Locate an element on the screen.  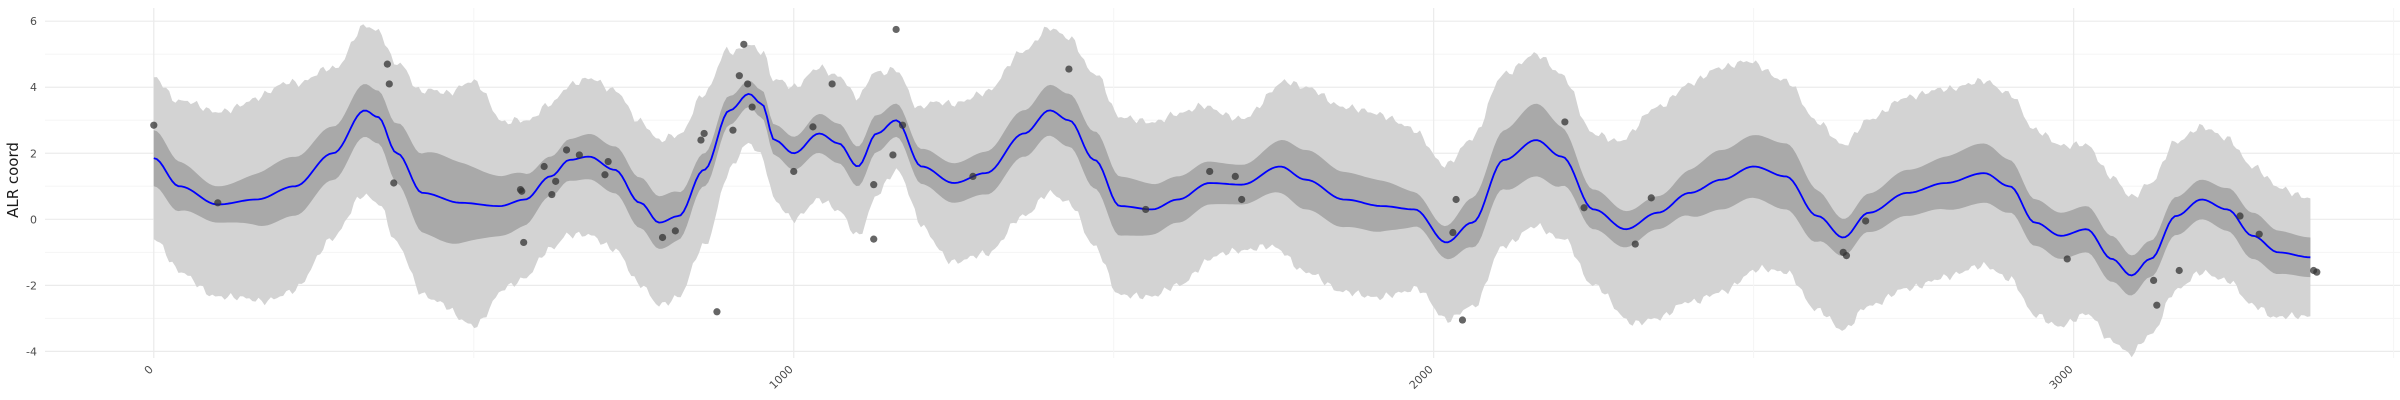
y-tick-label: 4 is located at coordinates (33, 87).